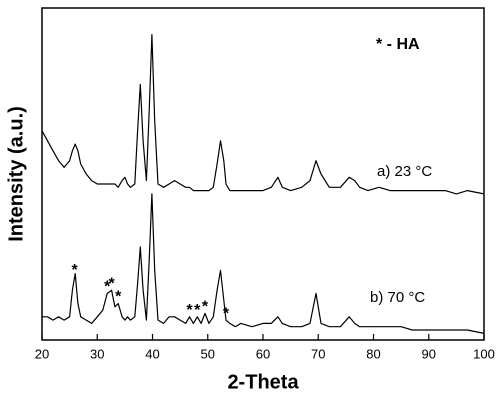  What do you see at coordinates (397, 297) in the screenshot?
I see `series-label: b) 70 °C` at bounding box center [397, 297].